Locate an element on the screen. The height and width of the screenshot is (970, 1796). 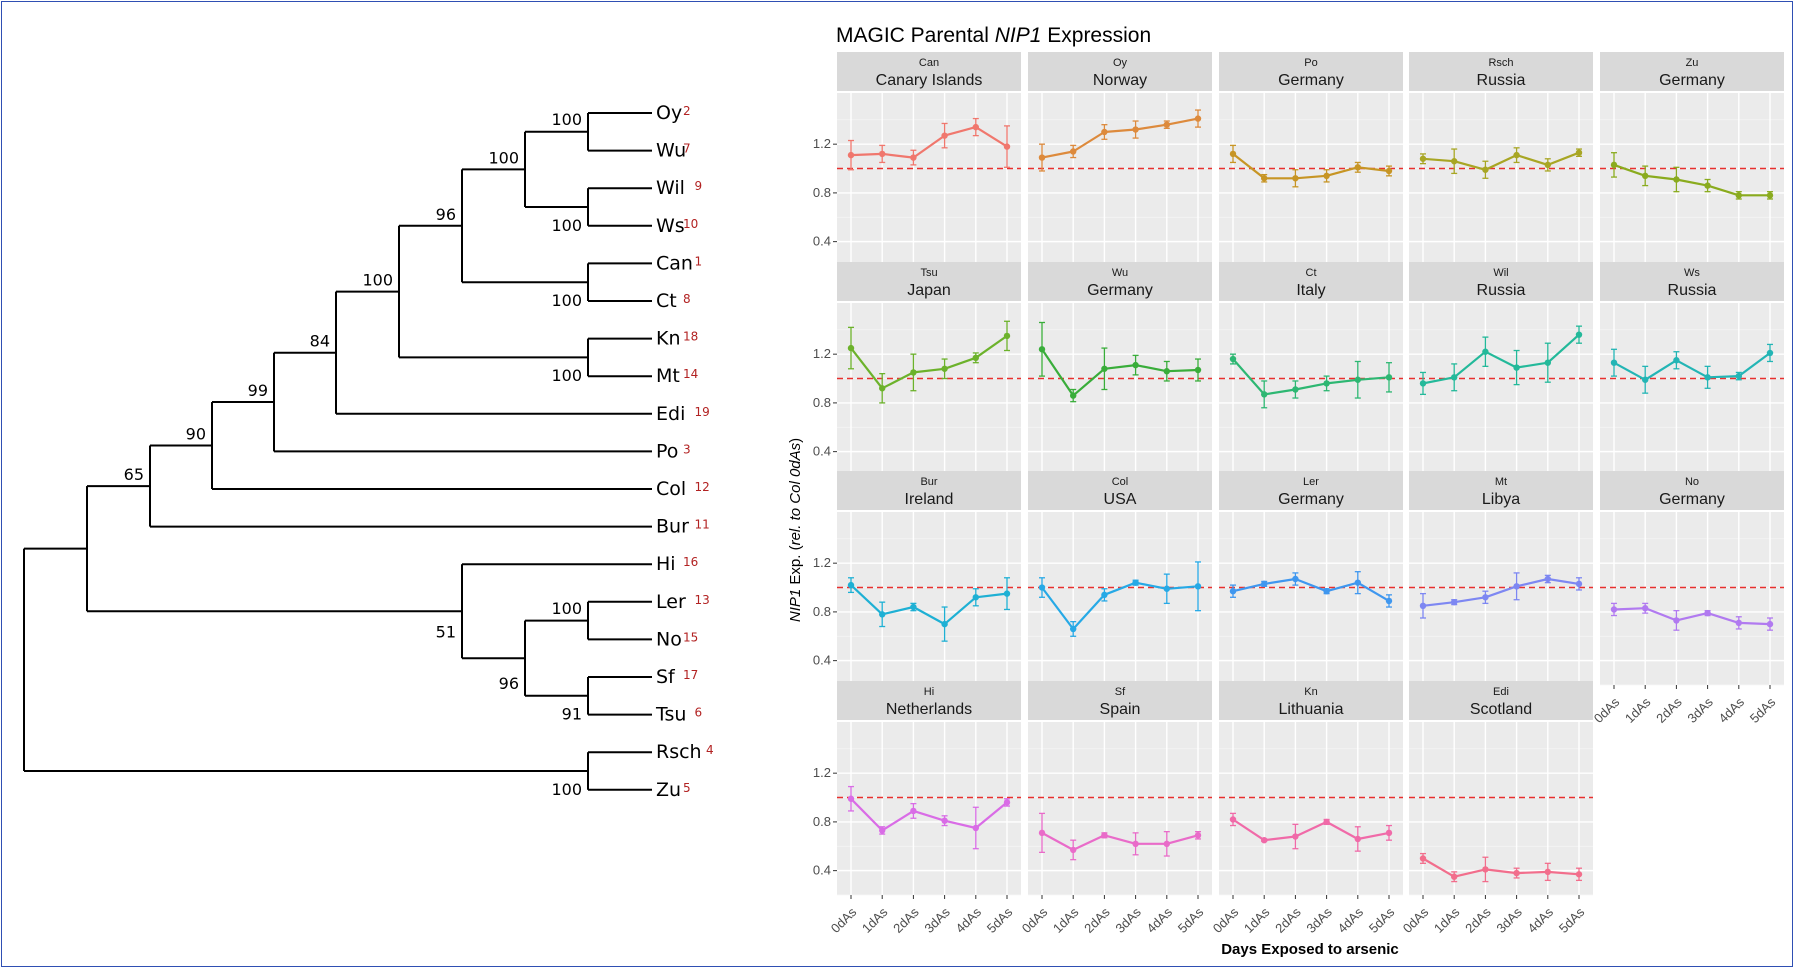
bootstrap-value: 91 is located at coordinates (572, 714).